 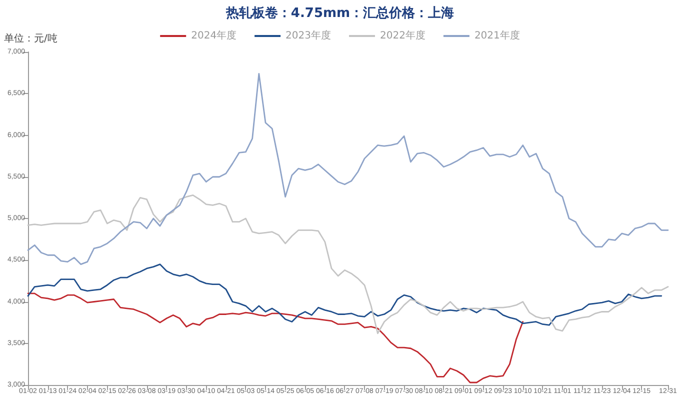 What do you see at coordinates (309, 36) in the screenshot?
I see `legend-label: 2023年度` at bounding box center [309, 36].